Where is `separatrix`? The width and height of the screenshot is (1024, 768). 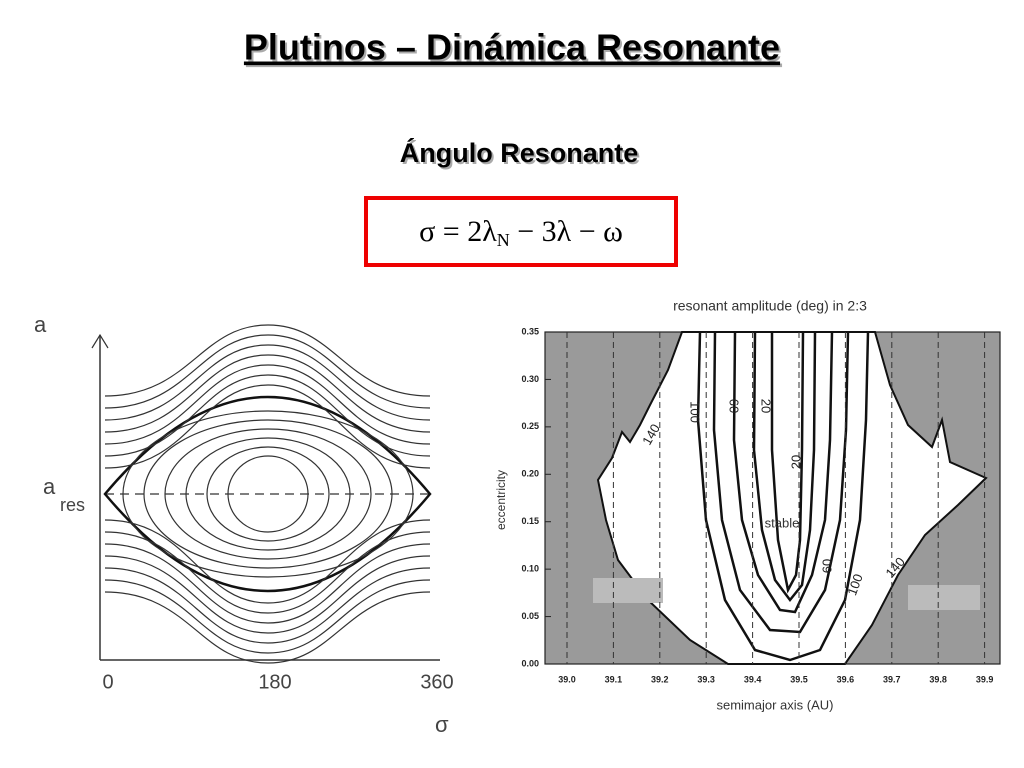 separatrix is located at coordinates (267, 494).